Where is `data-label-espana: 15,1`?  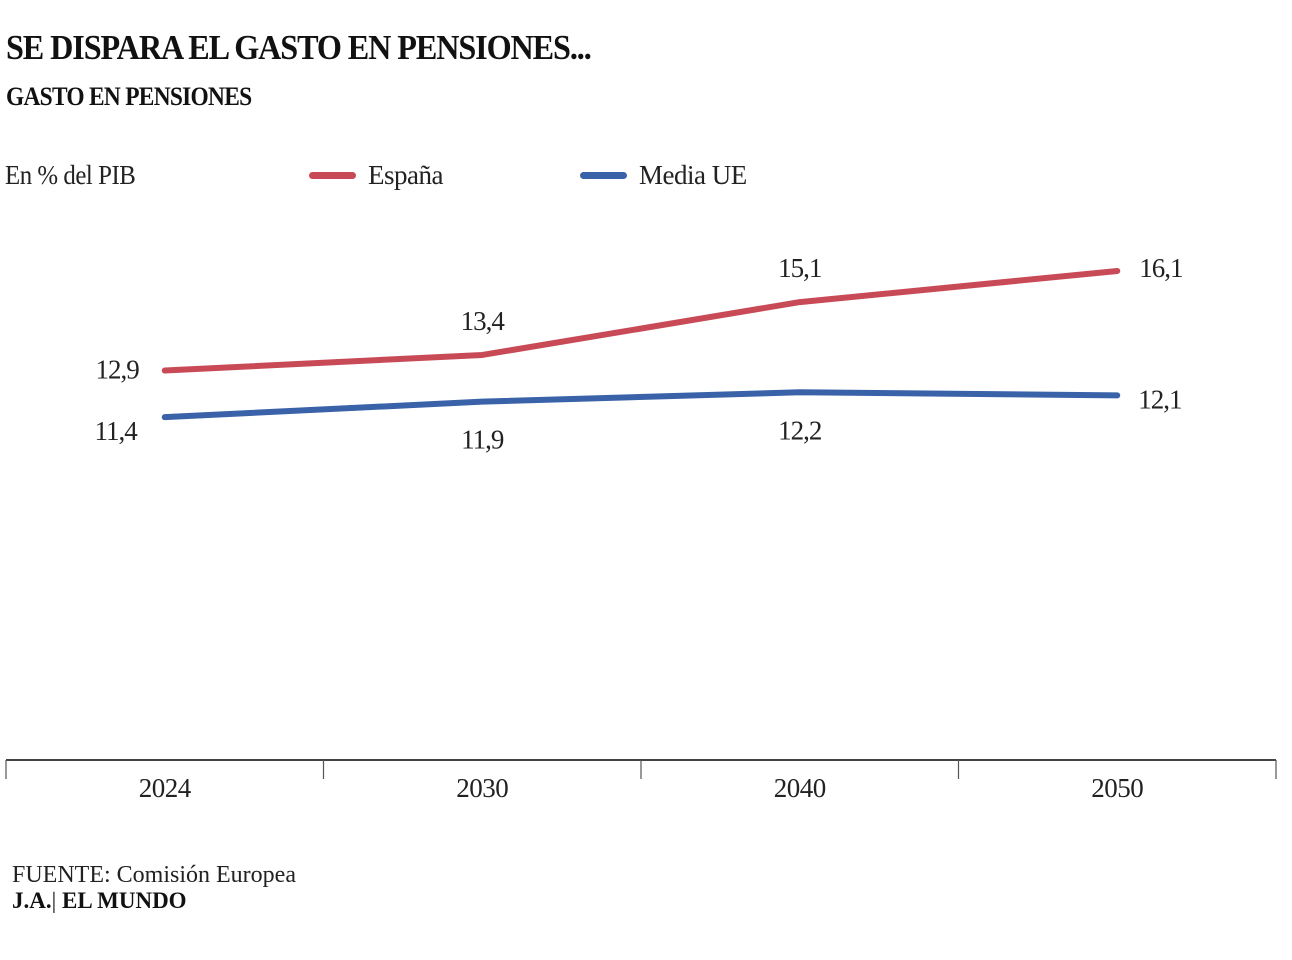 data-label-espana: 15,1 is located at coordinates (799, 268).